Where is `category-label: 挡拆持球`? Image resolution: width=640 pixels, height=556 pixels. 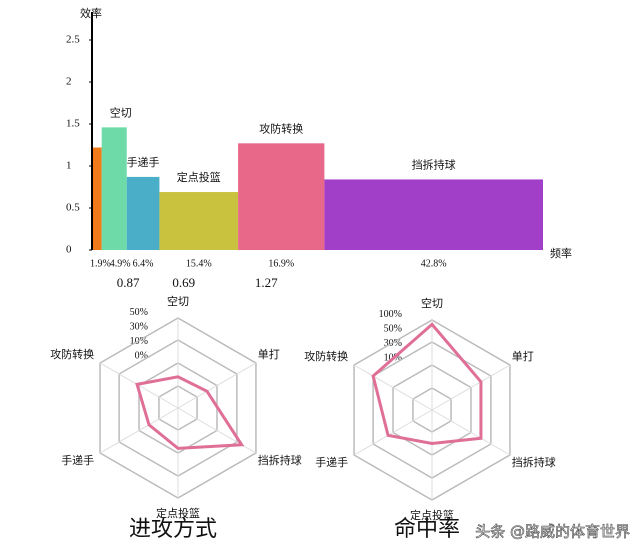
category-label: 挡拆持球 is located at coordinates (434, 164).